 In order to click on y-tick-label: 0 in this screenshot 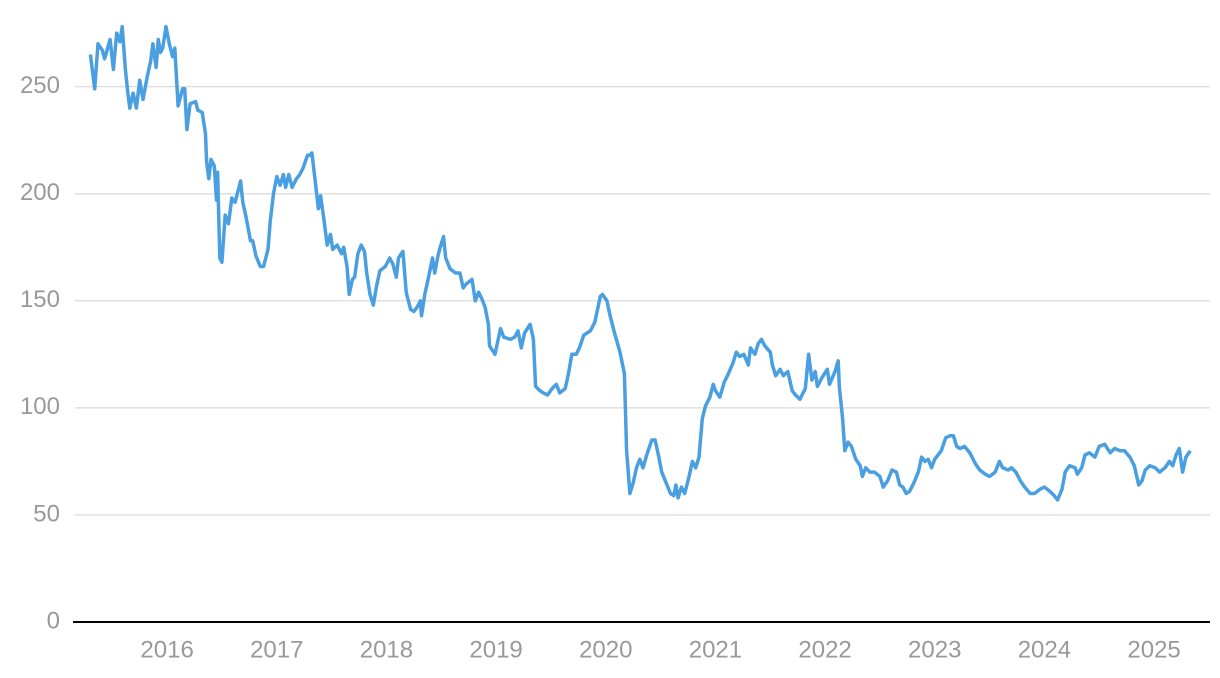, I will do `click(53, 620)`.